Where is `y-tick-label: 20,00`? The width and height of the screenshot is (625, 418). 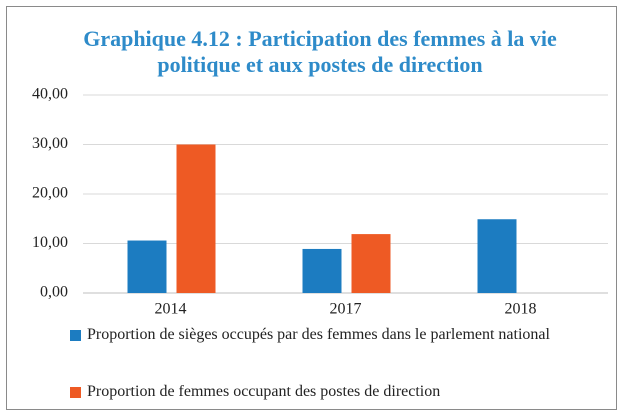
y-tick-label: 20,00 is located at coordinates (50, 193).